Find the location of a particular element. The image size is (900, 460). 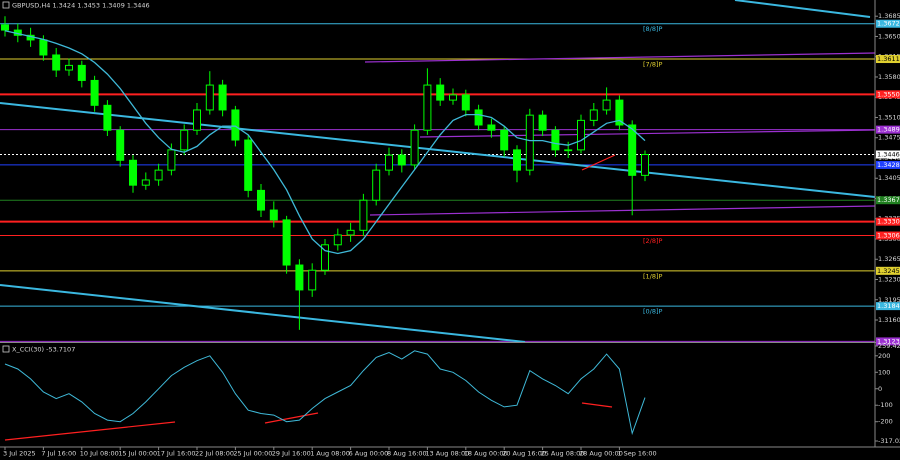

y2-tick-label: -317.0211 is located at coordinates (889, 441).